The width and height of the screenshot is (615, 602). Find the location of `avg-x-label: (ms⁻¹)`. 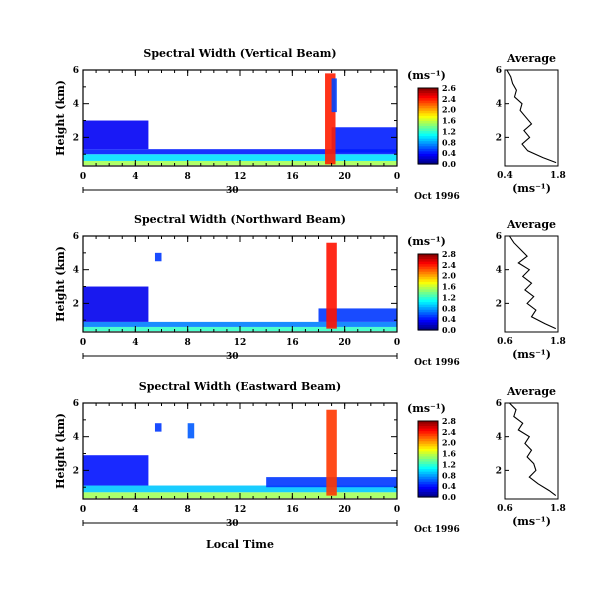

avg-x-label: (ms⁻¹) is located at coordinates (531, 188).